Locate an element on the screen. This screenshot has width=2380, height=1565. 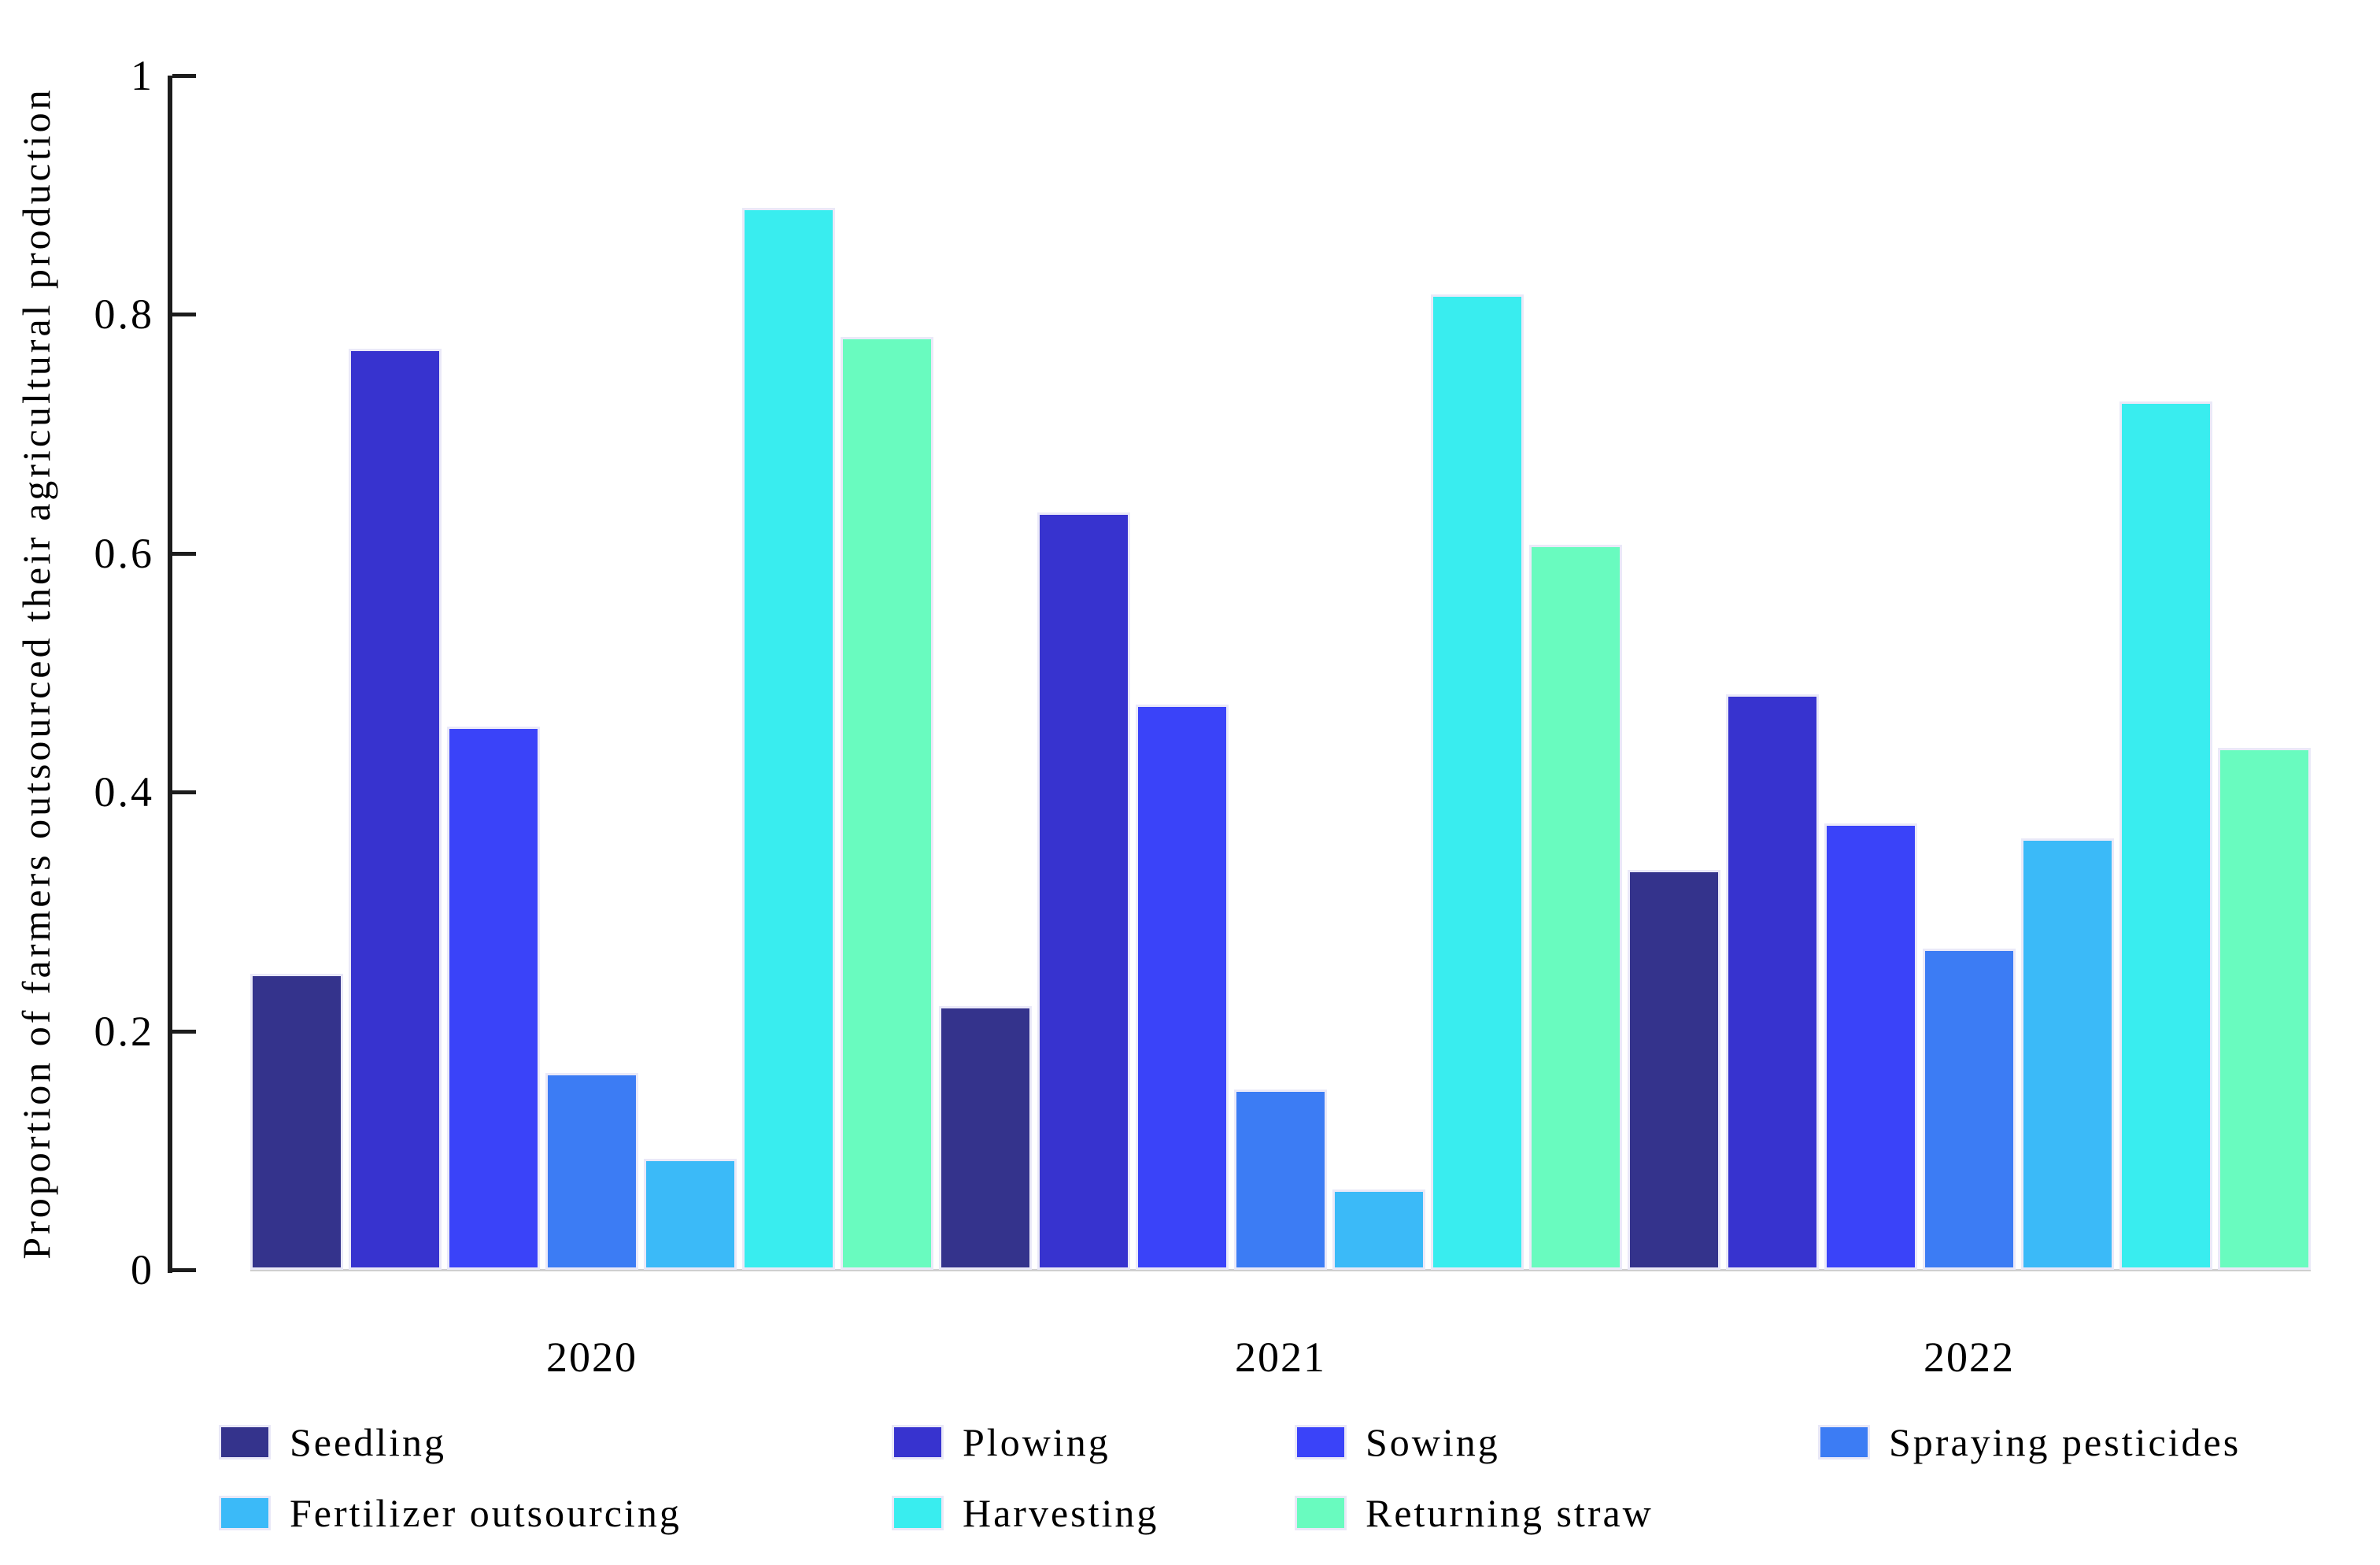
x-axis-baseline is located at coordinates (1280, 1270).